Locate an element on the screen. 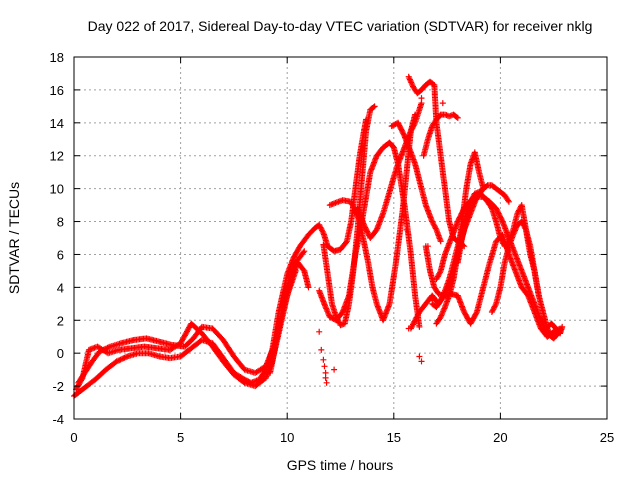 This screenshot has height=480, width=640. y-tick-label: 18 is located at coordinates (57, 57).